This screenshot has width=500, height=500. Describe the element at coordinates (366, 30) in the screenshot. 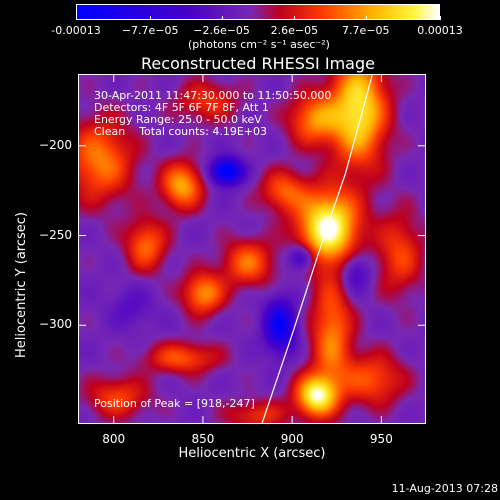

I see `colorbar-tick-label: 7.7e−05` at that location.